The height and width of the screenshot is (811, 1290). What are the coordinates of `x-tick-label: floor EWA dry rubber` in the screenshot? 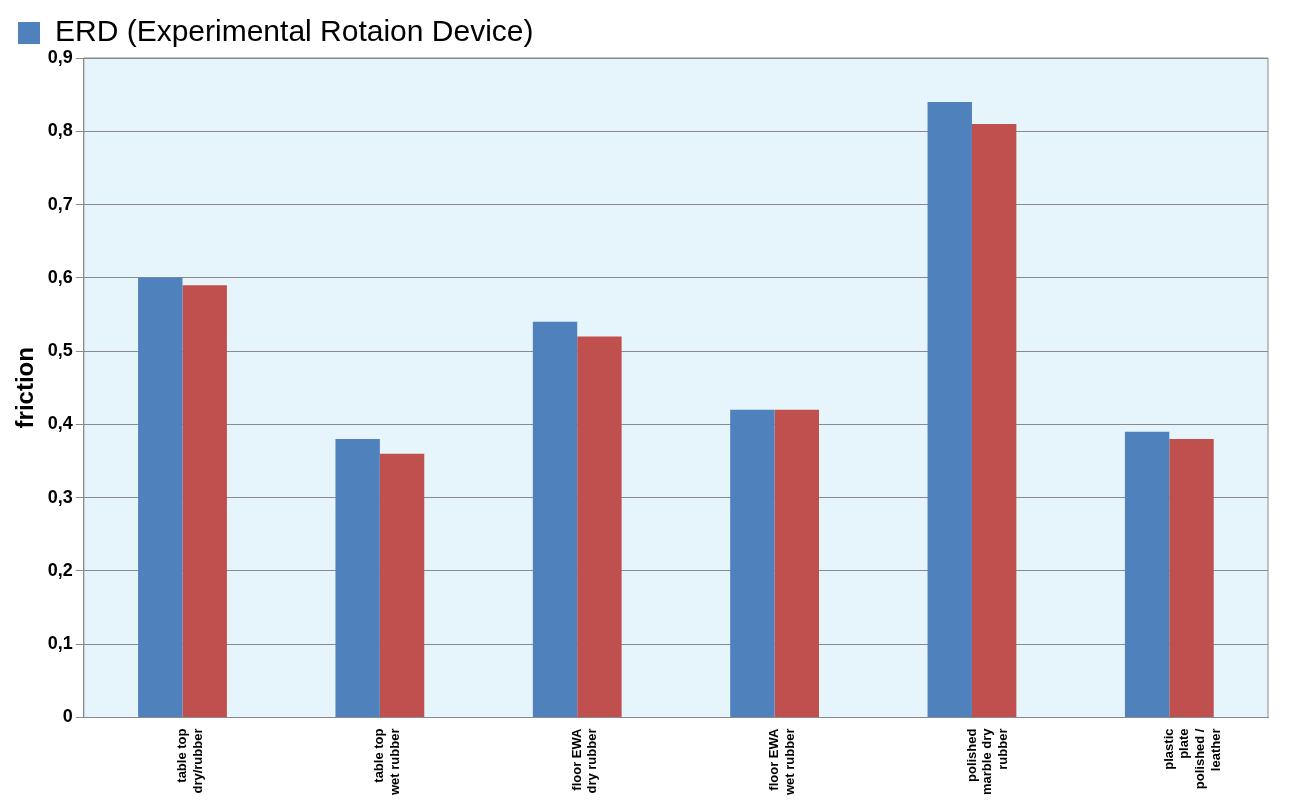 It's located at (584, 760).